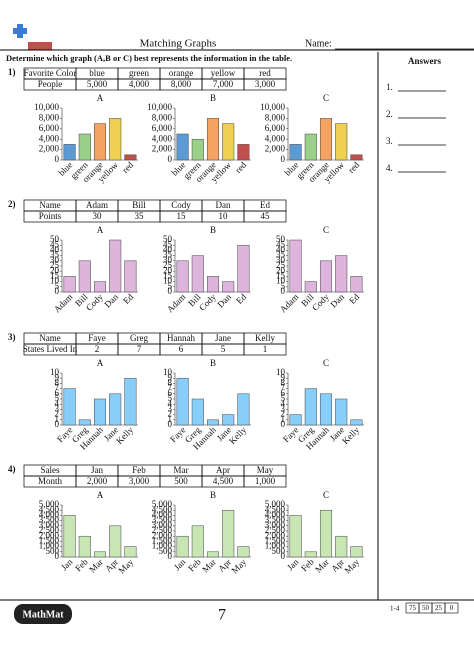  What do you see at coordinates (168, 281) in the screenshot?
I see `y-tick-label: 10` at bounding box center [168, 281].